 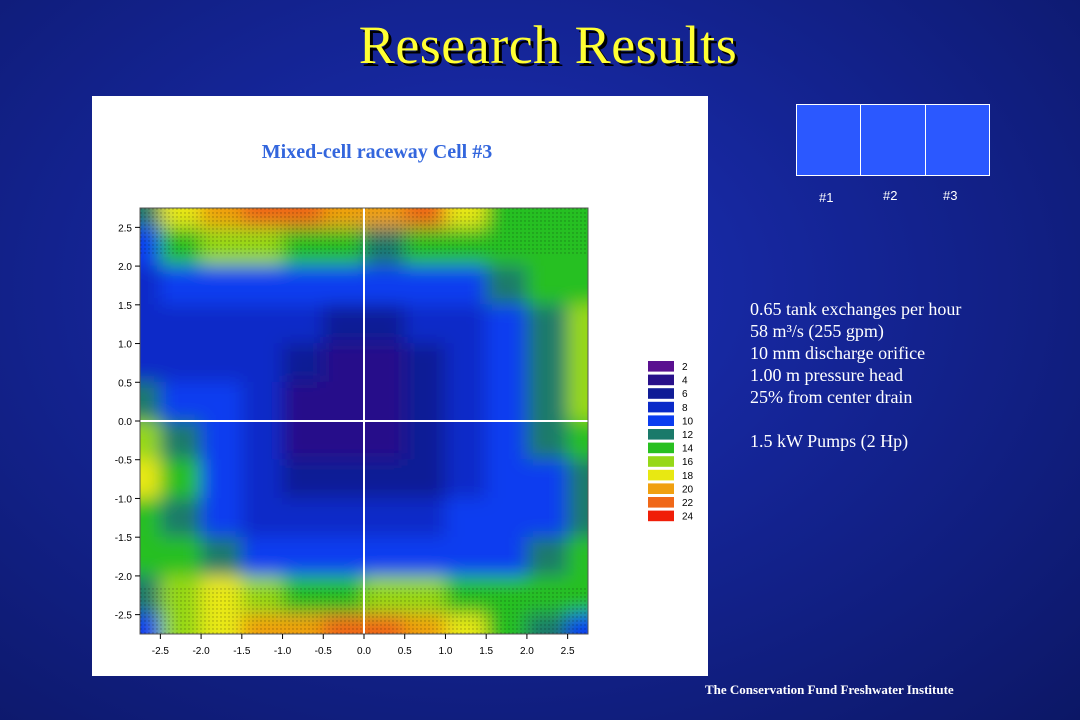 I want to click on y-tick-label: -1.0, so click(x=124, y=499).